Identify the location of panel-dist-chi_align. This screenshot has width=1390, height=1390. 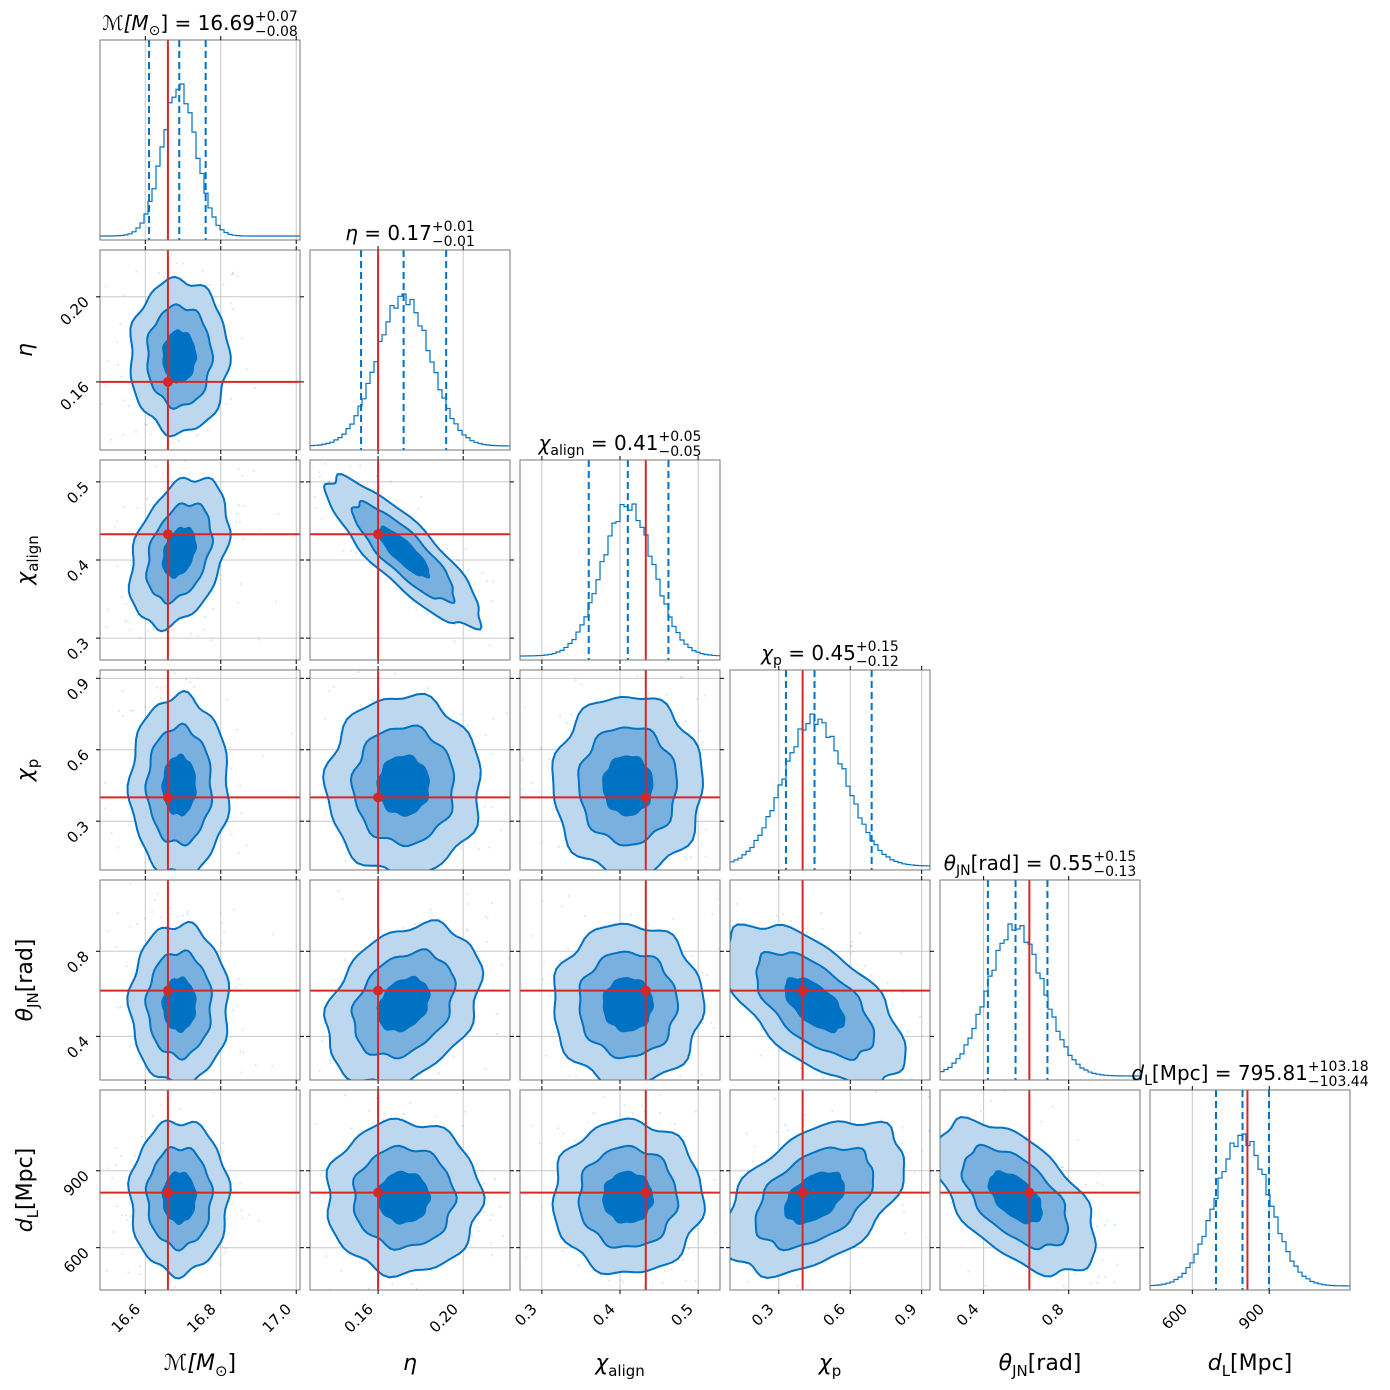
(620, 1190).